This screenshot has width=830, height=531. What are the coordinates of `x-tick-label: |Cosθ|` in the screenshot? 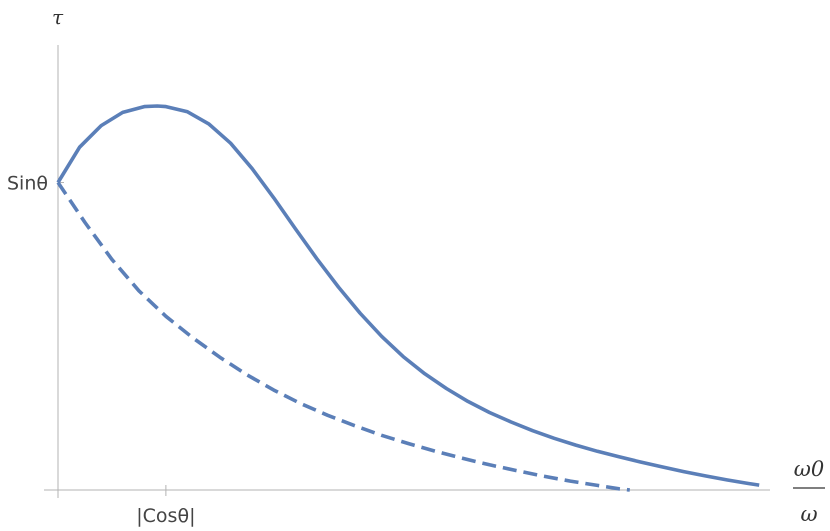 It's located at (165, 516).